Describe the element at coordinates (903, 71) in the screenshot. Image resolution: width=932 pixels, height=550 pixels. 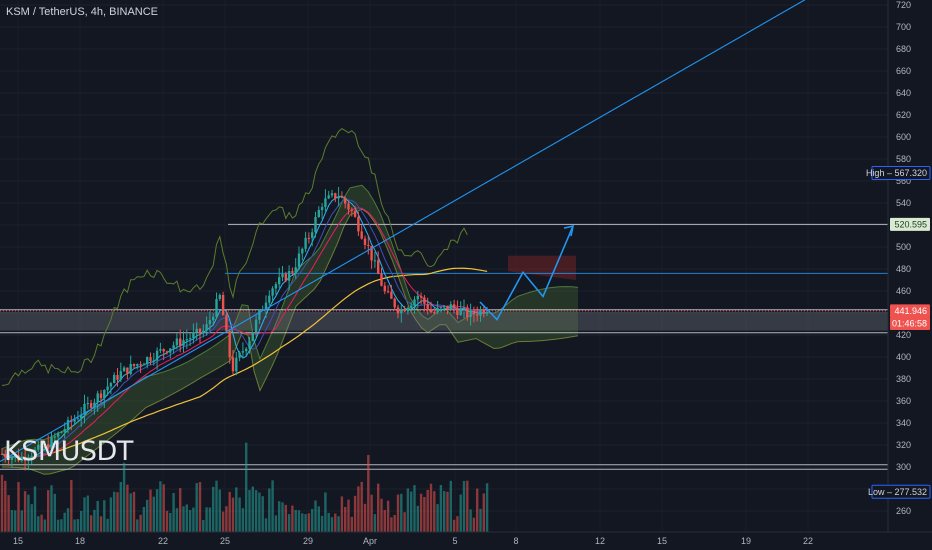
I see `price-tick-label: 660` at that location.